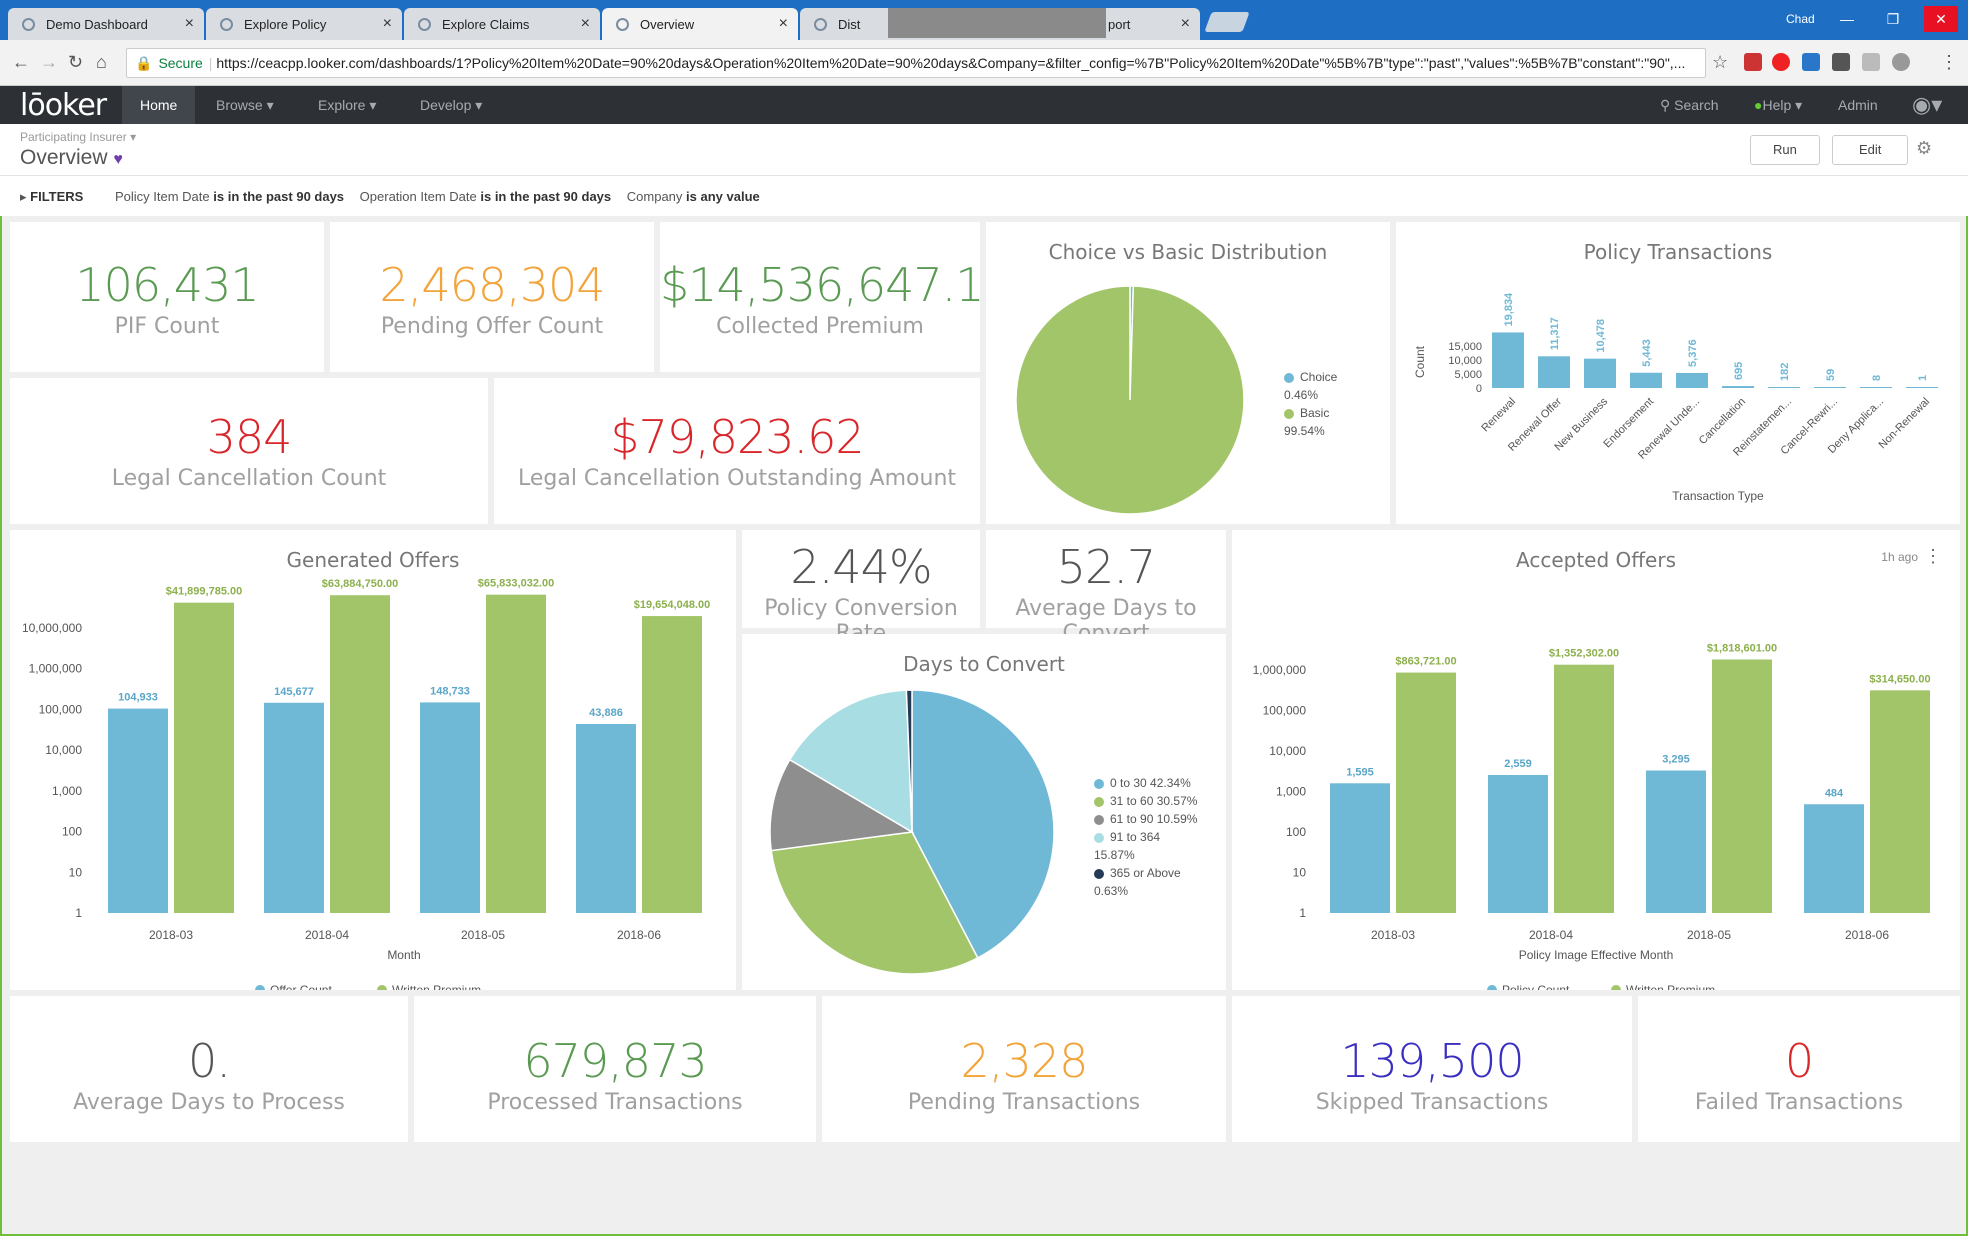 The height and width of the screenshot is (1236, 1968). Describe the element at coordinates (1024, 1069) in the screenshot. I see `tile-pending-transactions: 2,328 Pending Transactions` at that location.